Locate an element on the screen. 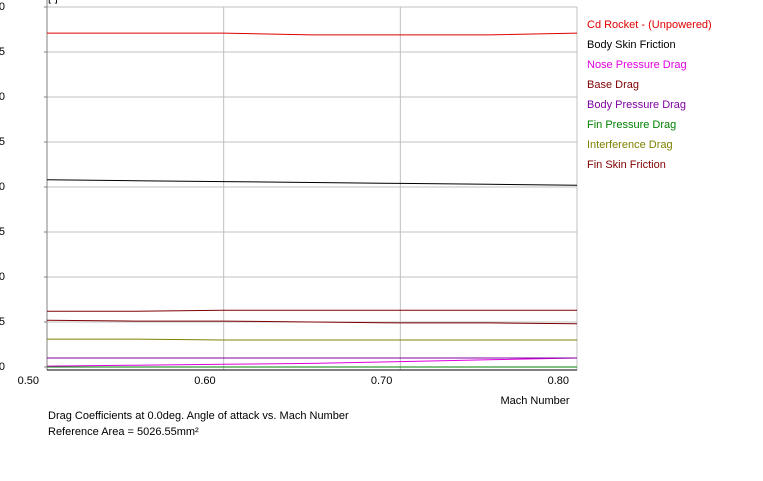 This screenshot has height=481, width=763. legend-entry: Nose Pressure Drag is located at coordinates (637, 65).